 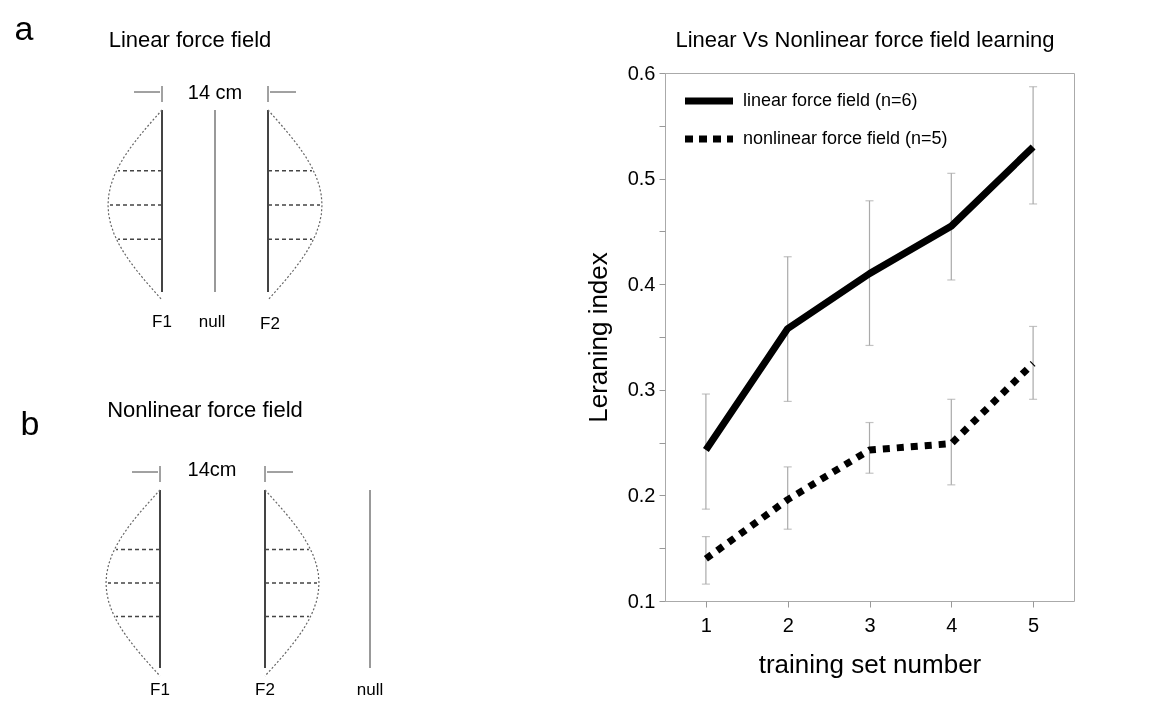 I want to click on y-tick-label: 0.2, so click(x=641, y=494).